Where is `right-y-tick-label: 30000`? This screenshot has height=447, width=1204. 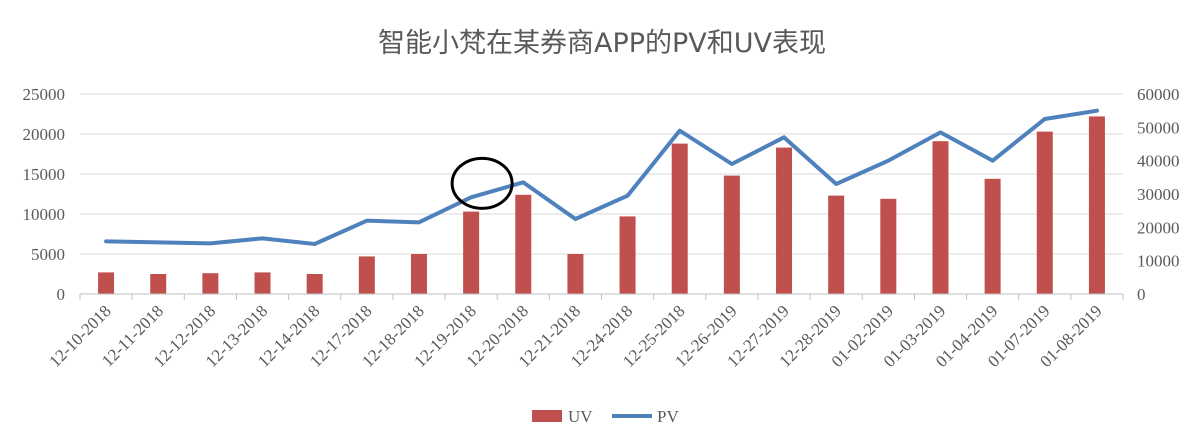 right-y-tick-label: 30000 is located at coordinates (1158, 194).